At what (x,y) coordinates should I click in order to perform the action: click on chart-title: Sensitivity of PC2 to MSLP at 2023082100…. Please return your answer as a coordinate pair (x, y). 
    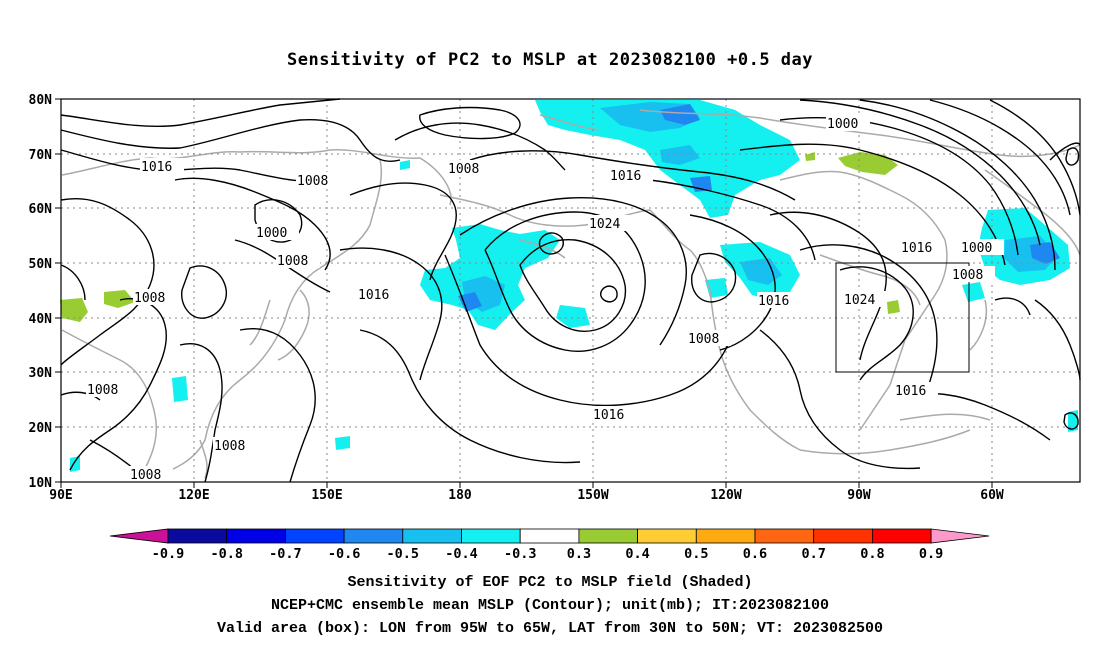
    Looking at the image, I should click on (549, 60).